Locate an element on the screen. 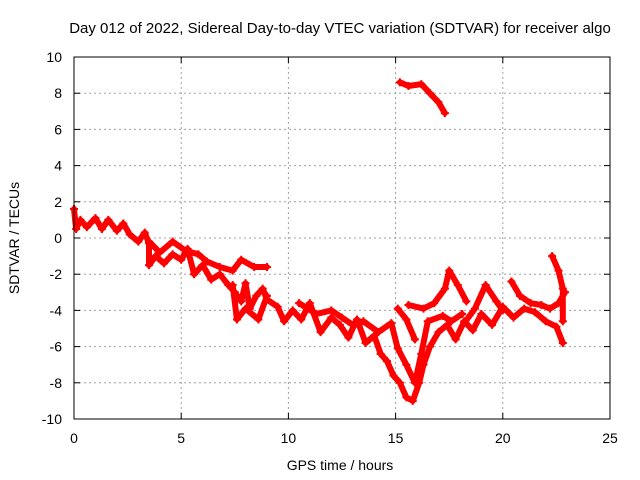  series-branch-h is located at coordinates (557, 289).